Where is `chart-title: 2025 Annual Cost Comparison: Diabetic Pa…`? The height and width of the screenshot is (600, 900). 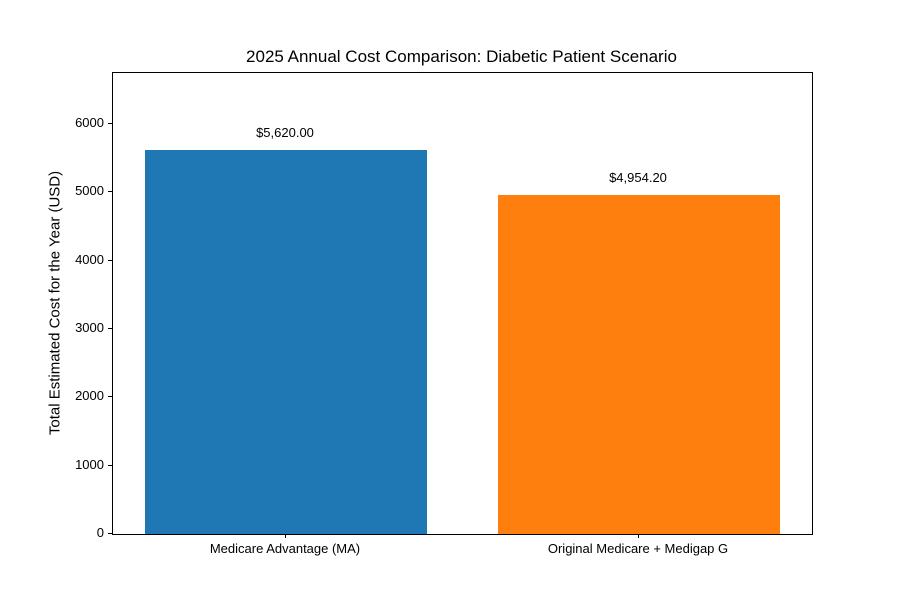
chart-title: 2025 Annual Cost Comparison: Diabetic Pa… is located at coordinates (461, 56).